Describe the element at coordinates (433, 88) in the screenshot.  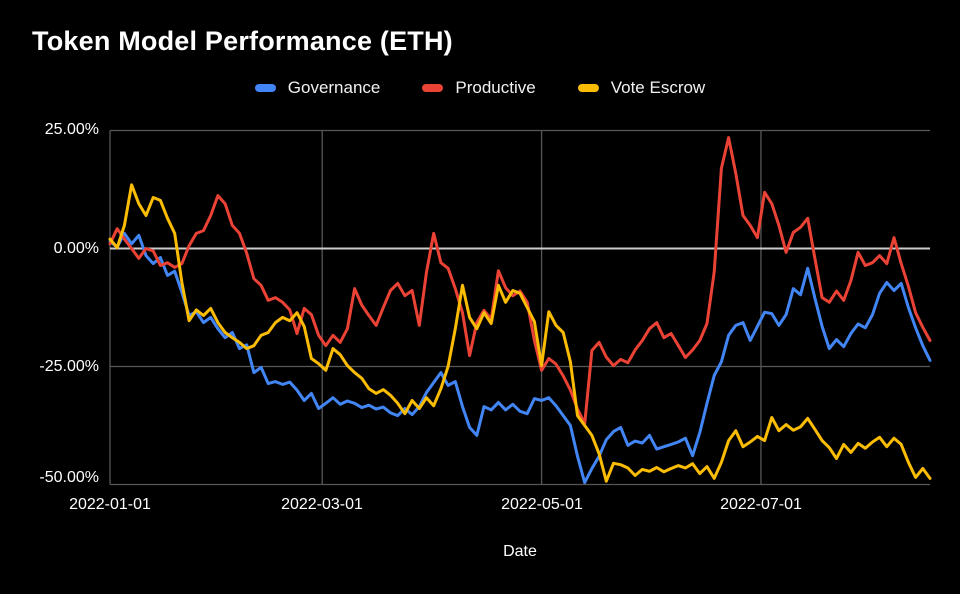
I see `productive-swatch-icon` at that location.